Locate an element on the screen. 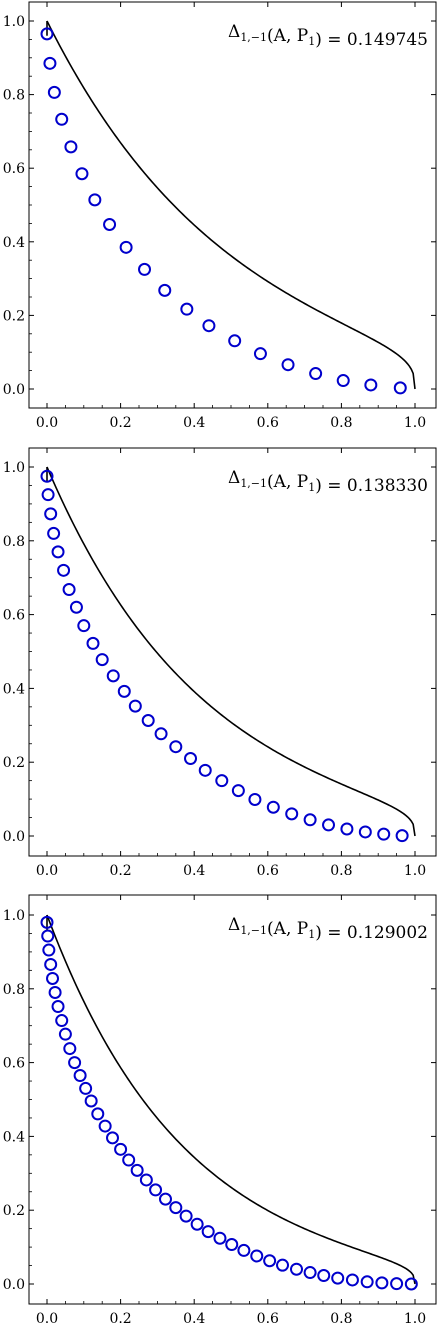 The image size is (437, 1326). annotation-label: Δ1,−1(A, P1) = 0.138330 is located at coordinates (328, 482).